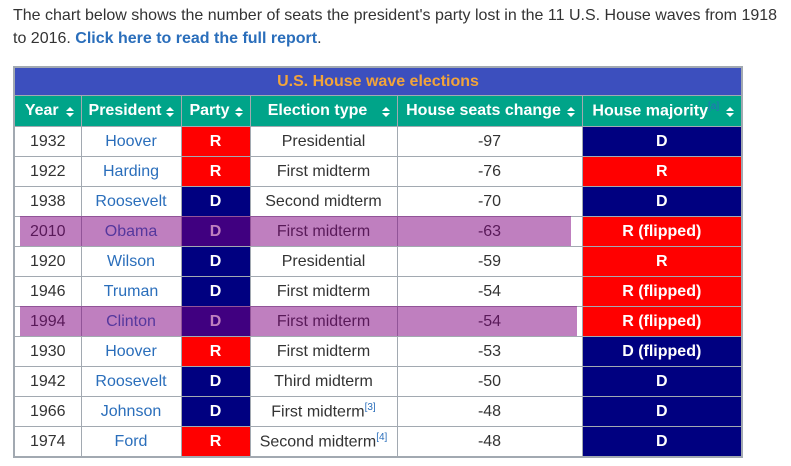 The width and height of the screenshot is (791, 466). I want to click on header-label: House seats change, so click(483, 110).